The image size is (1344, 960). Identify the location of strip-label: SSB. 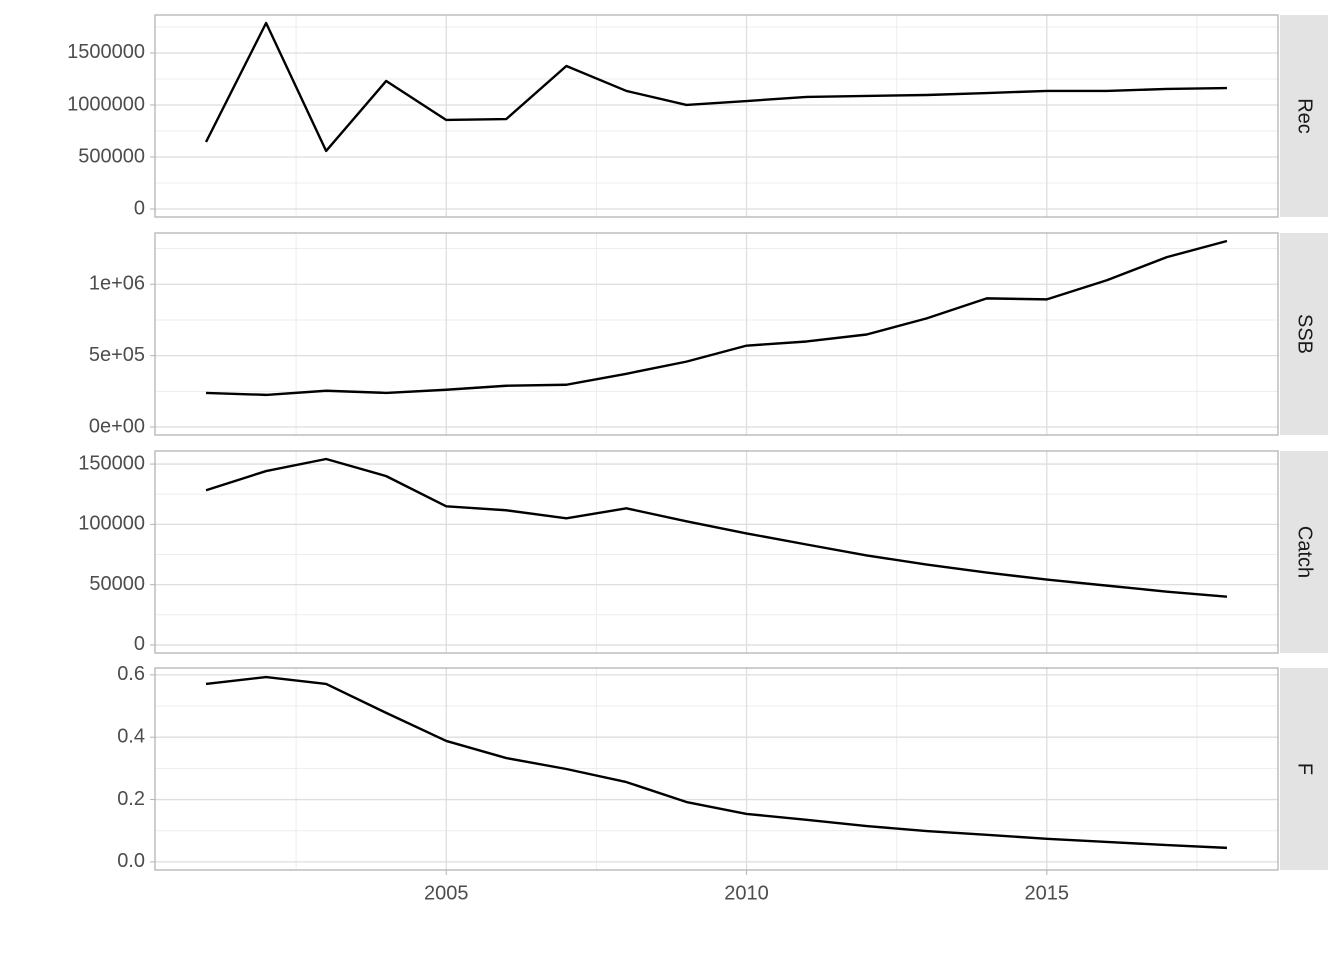
(1305, 334).